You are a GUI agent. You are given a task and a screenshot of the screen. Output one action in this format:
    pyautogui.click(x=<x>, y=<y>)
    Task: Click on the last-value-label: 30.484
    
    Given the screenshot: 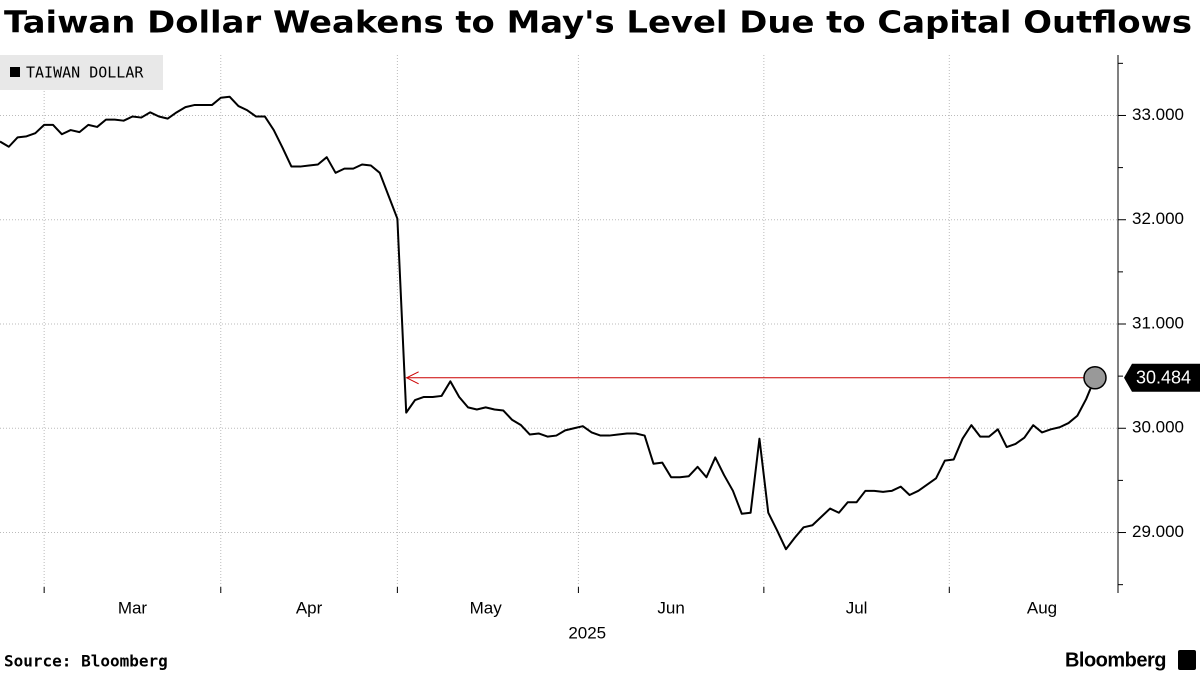 What is the action you would take?
    pyautogui.click(x=1163, y=378)
    